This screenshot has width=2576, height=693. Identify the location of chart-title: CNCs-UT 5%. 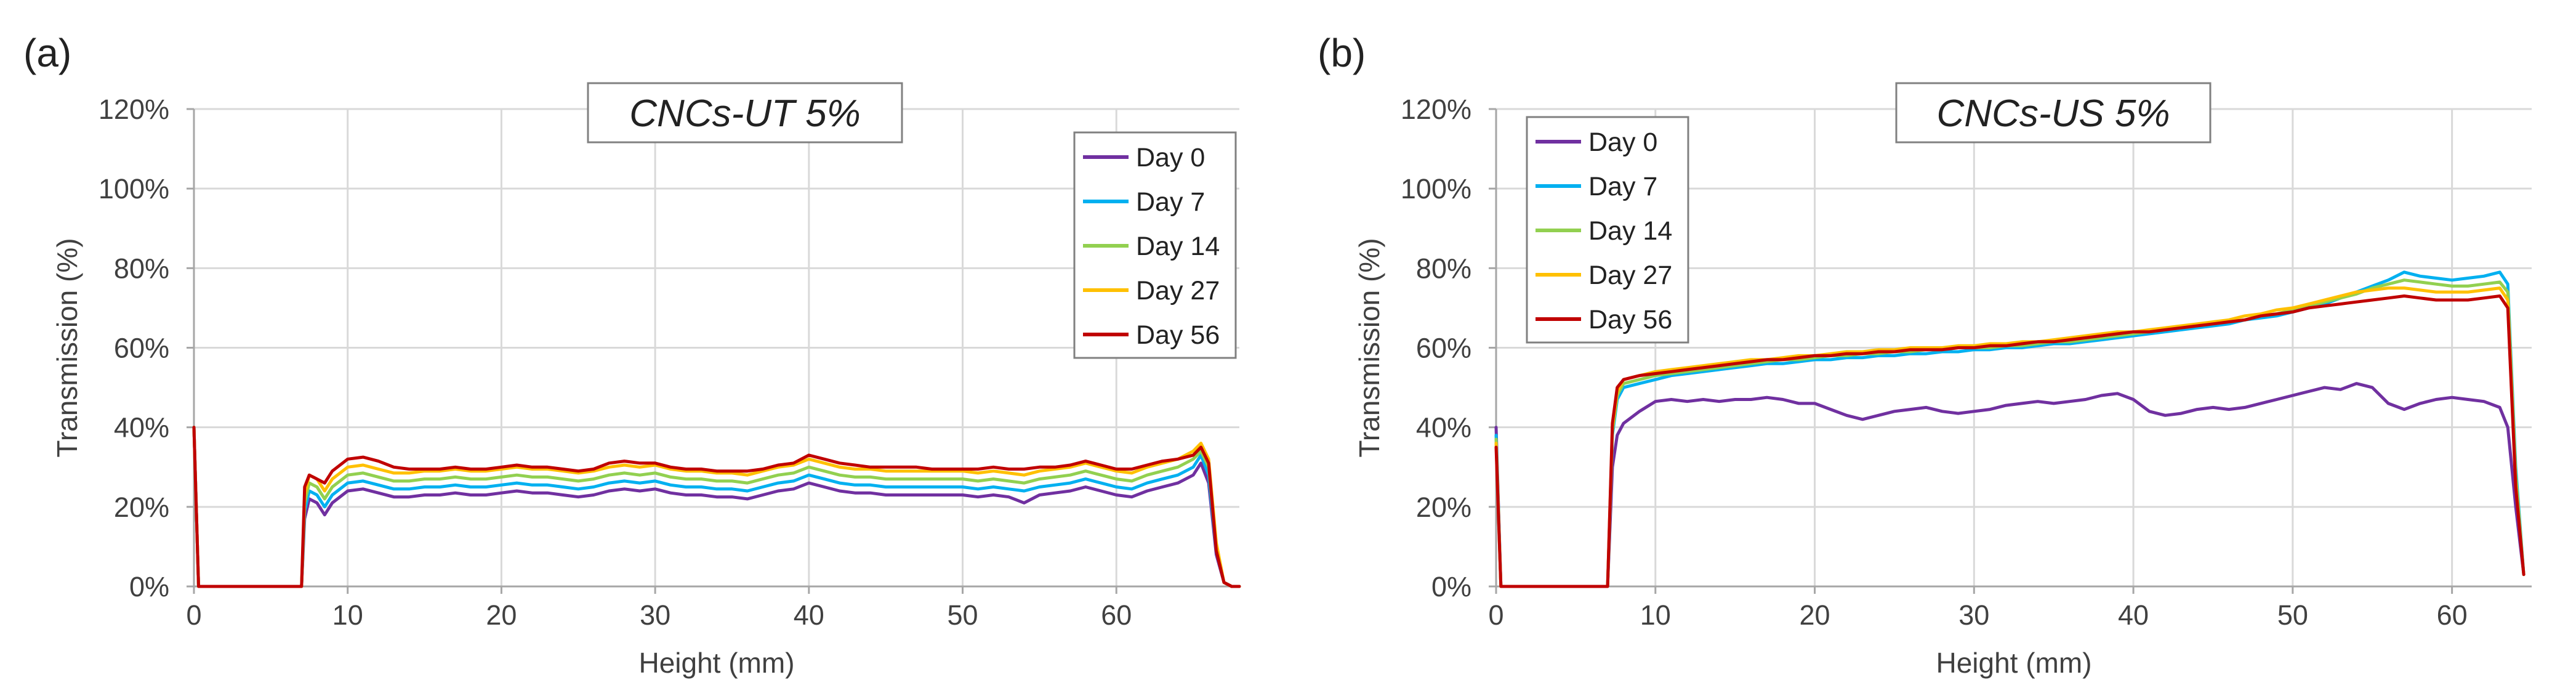
(744, 113).